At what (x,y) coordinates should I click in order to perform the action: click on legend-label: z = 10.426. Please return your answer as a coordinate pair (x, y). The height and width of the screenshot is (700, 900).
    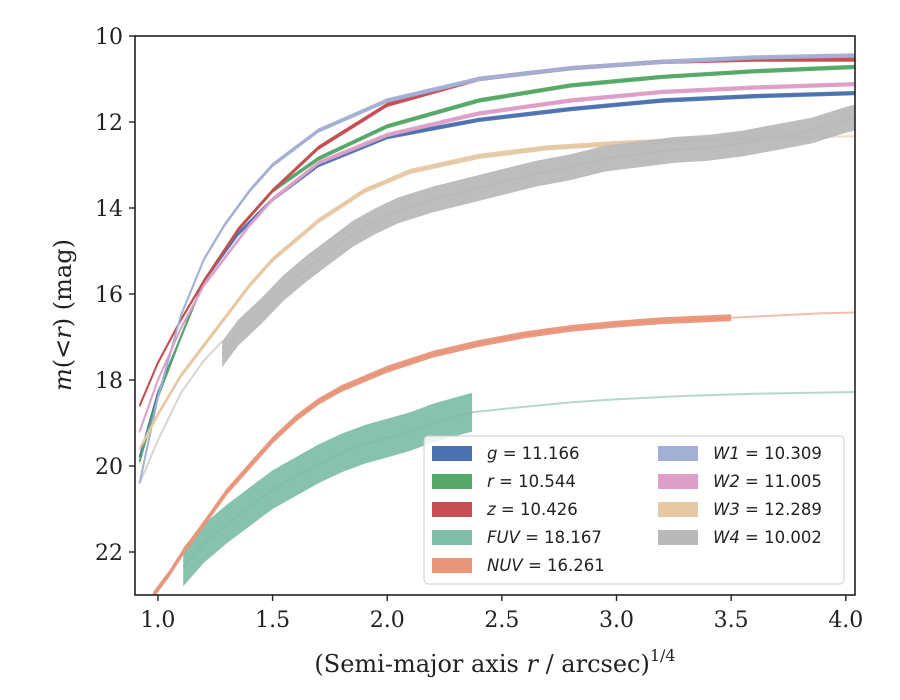
    Looking at the image, I should click on (532, 509).